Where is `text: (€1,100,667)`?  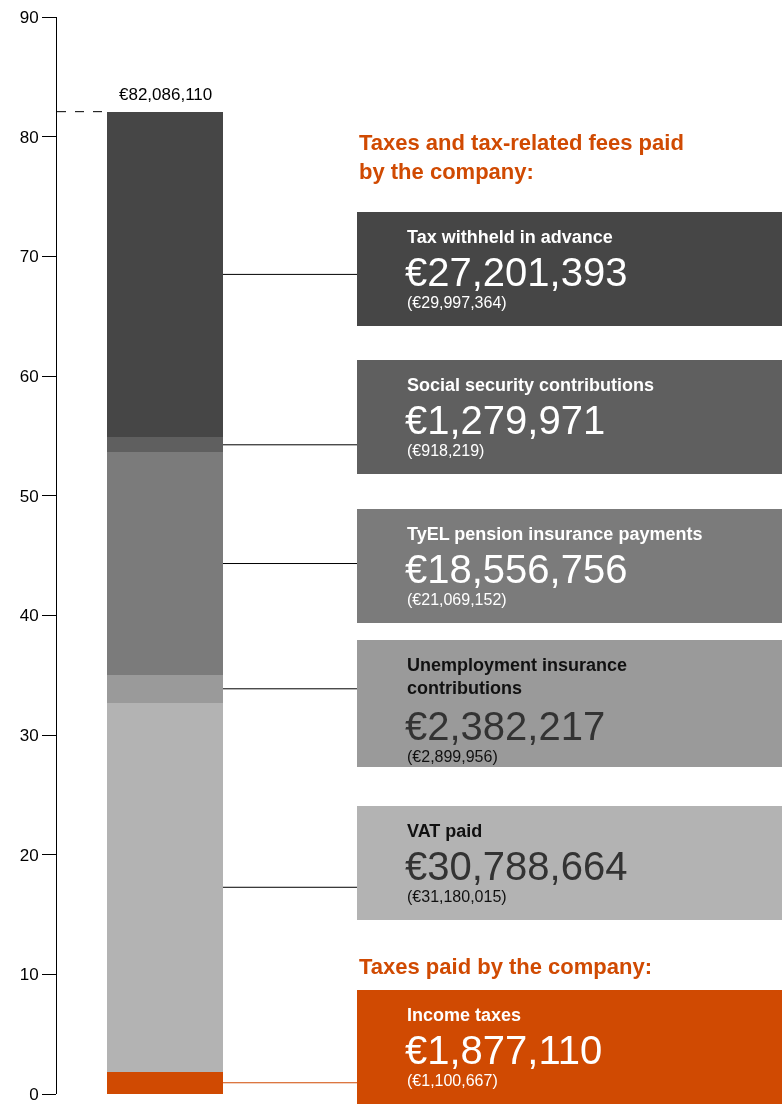
text: (€1,100,667) is located at coordinates (452, 1080).